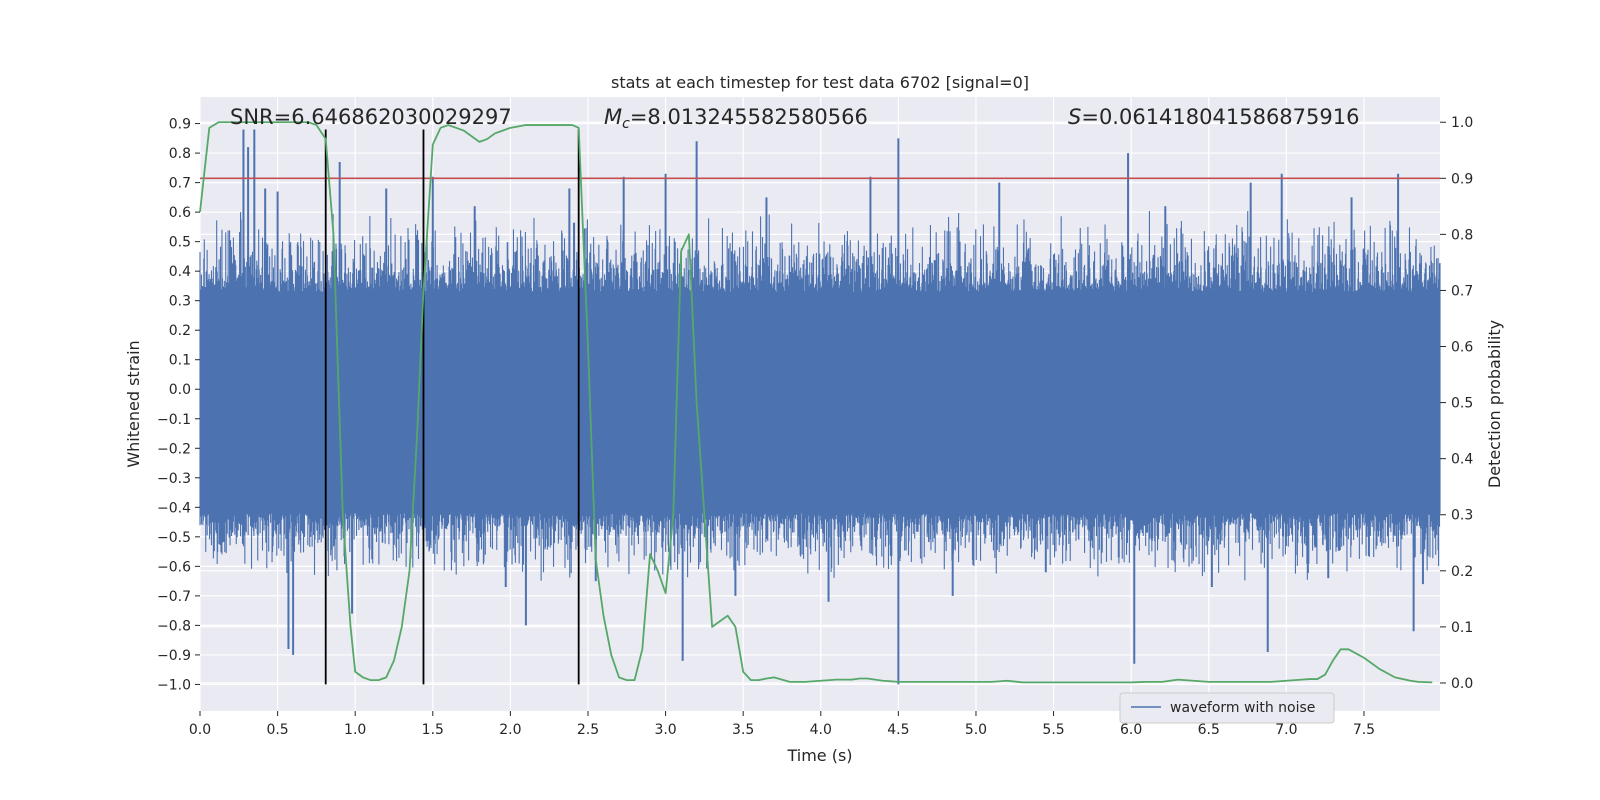 This screenshot has height=800, width=1600. I want to click on left-tick-label: −0.7, so click(174, 597).